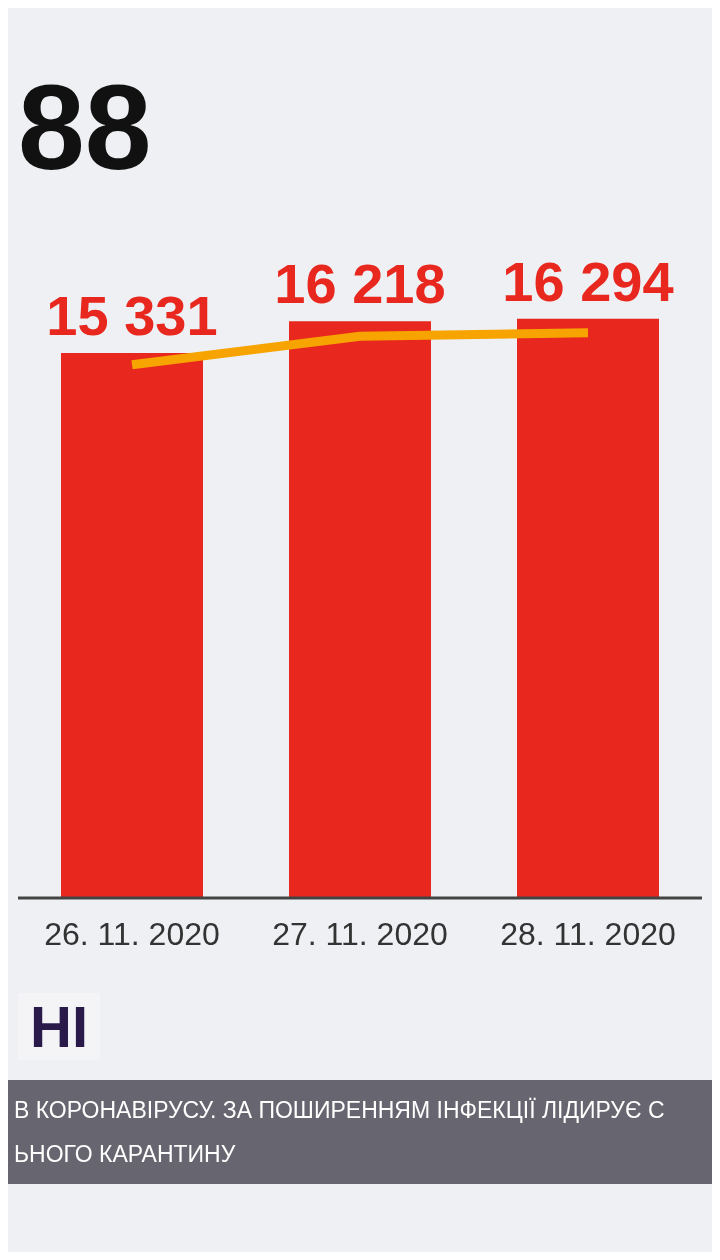 This screenshot has width=720, height=1260. What do you see at coordinates (360, 284) in the screenshot?
I see `data-label: 16 218` at bounding box center [360, 284].